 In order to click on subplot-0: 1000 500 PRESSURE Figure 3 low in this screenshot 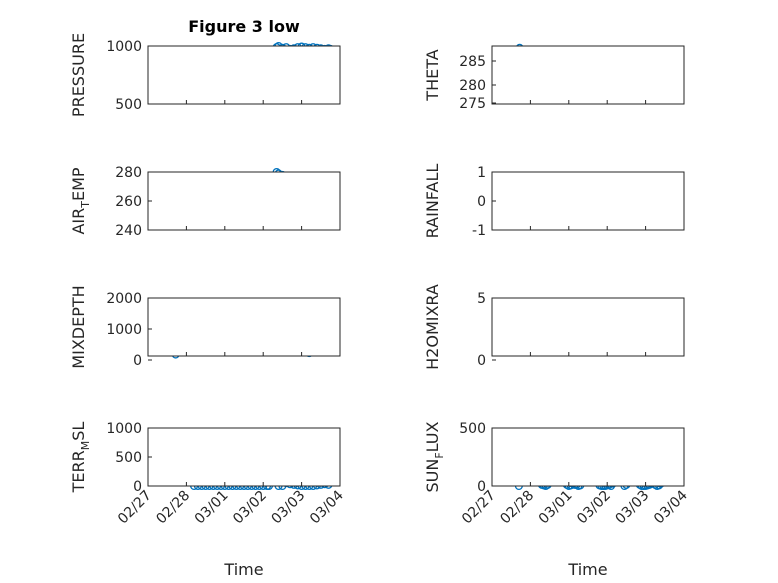, I will do `click(205, 67)`.